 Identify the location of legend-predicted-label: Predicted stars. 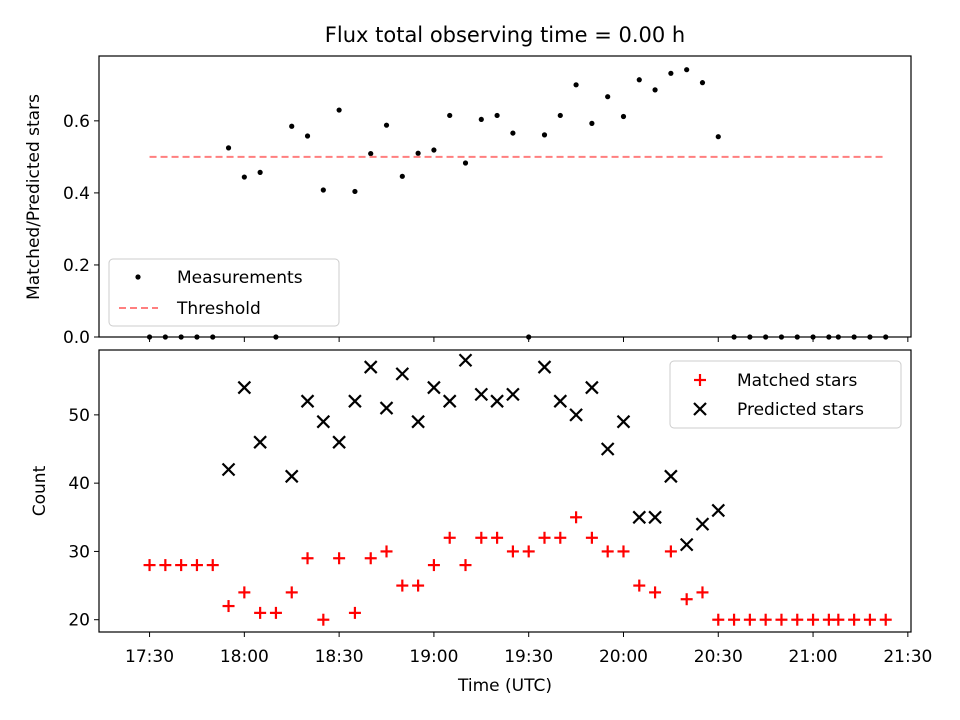
(800, 410).